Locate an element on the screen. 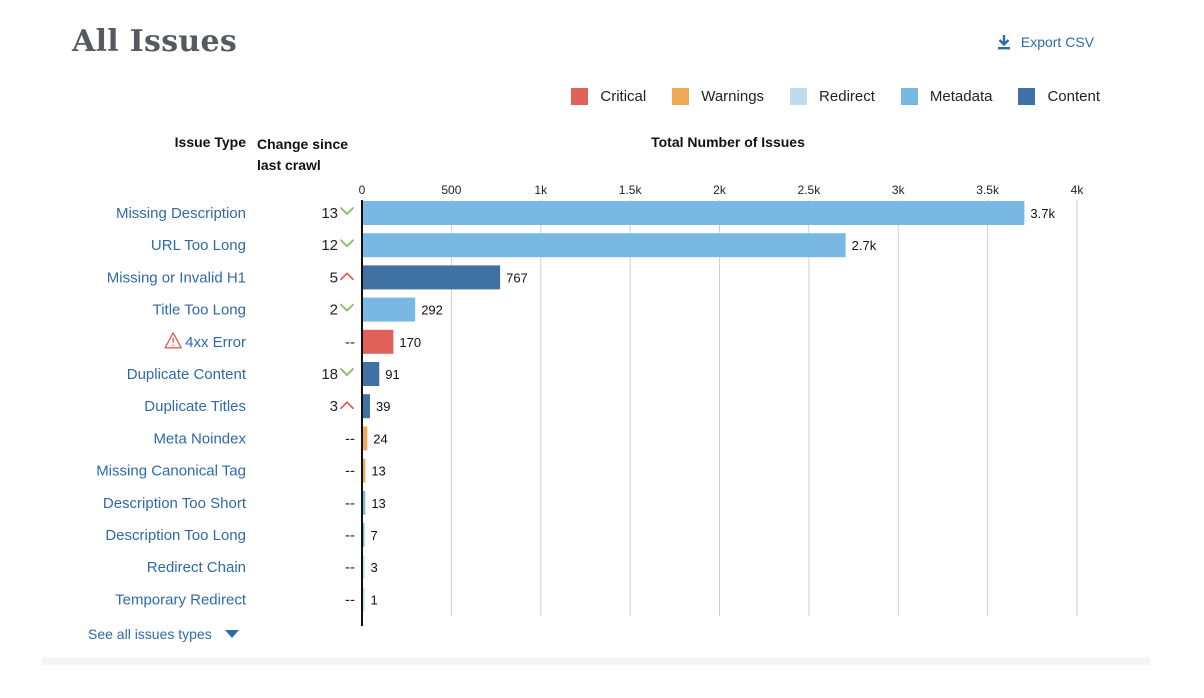 The width and height of the screenshot is (1204, 698). bar-value-label: 24 is located at coordinates (380, 438).